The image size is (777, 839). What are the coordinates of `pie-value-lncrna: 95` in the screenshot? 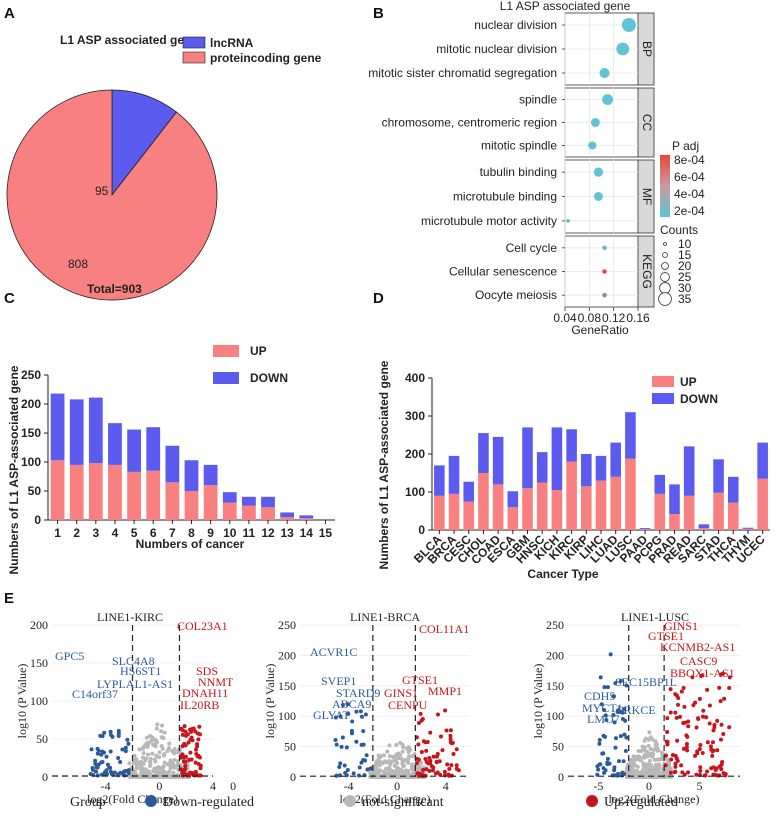 It's located at (102, 191).